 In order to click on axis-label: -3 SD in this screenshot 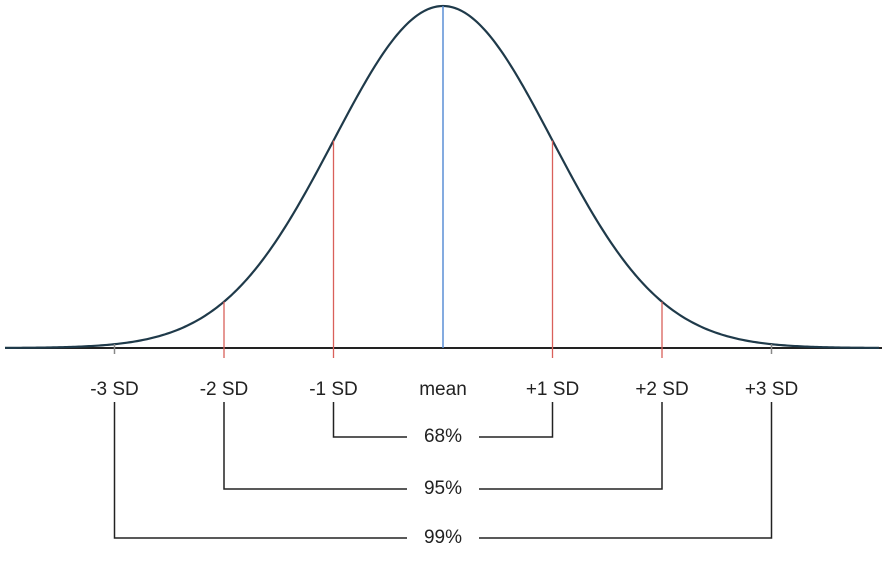, I will do `click(114, 389)`.